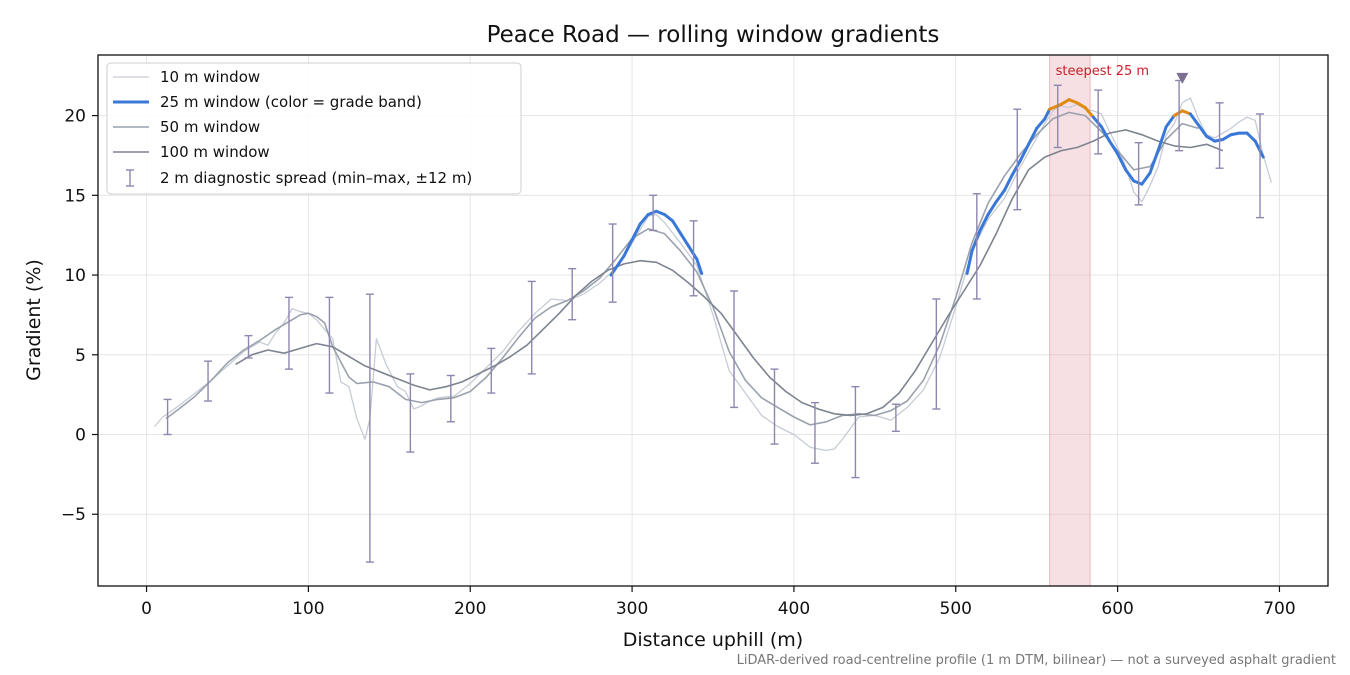 Image resolution: width=1350 pixels, height=675 pixels. Describe the element at coordinates (34, 320) in the screenshot. I see `y-axis-label: Gradient (%)` at that location.